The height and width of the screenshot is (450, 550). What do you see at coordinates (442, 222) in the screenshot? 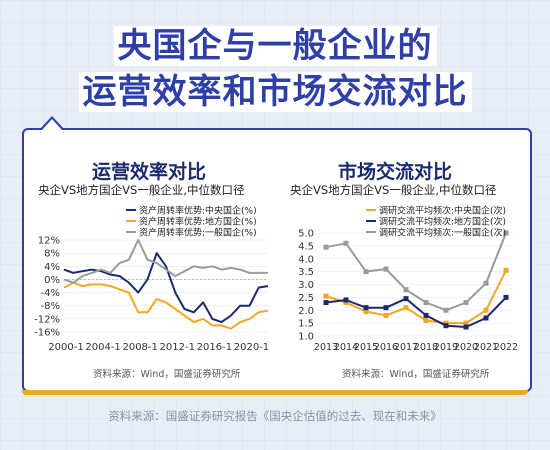
I see `right-legend-label: 调研交流平均频次:地方国企(次)` at bounding box center [442, 222].